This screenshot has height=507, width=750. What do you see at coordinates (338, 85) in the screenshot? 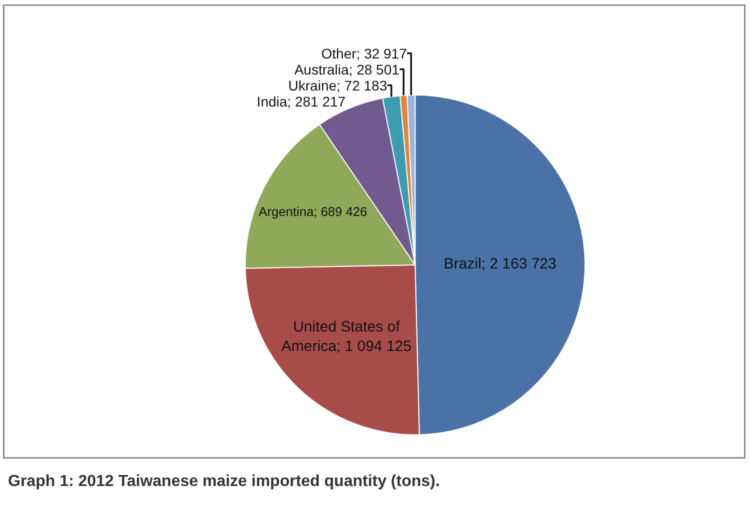
I see `slice-label: Ukraine; 72 183` at bounding box center [338, 85].